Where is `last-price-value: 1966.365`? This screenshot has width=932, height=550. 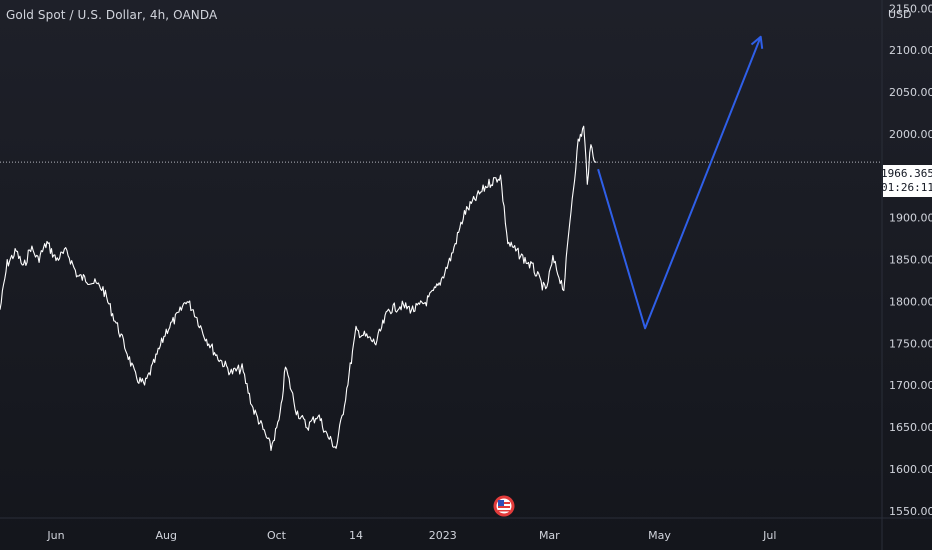 last-price-value: 1966.365 is located at coordinates (906, 173).